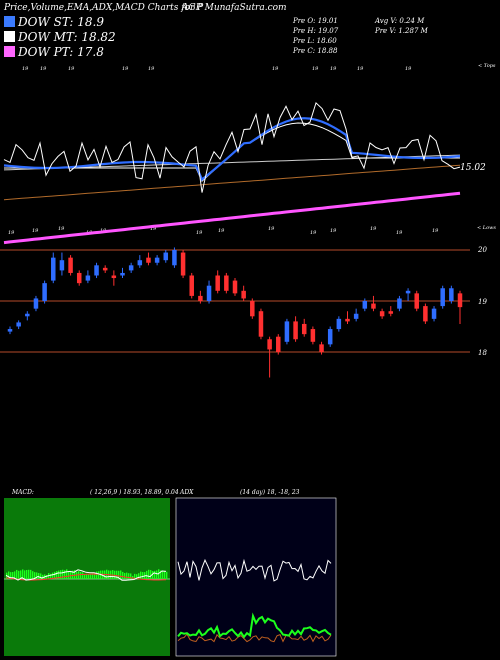 The width and height of the screenshot is (500, 660). Describe the element at coordinates (254, 570) in the screenshot. I see `adx-line` at that location.